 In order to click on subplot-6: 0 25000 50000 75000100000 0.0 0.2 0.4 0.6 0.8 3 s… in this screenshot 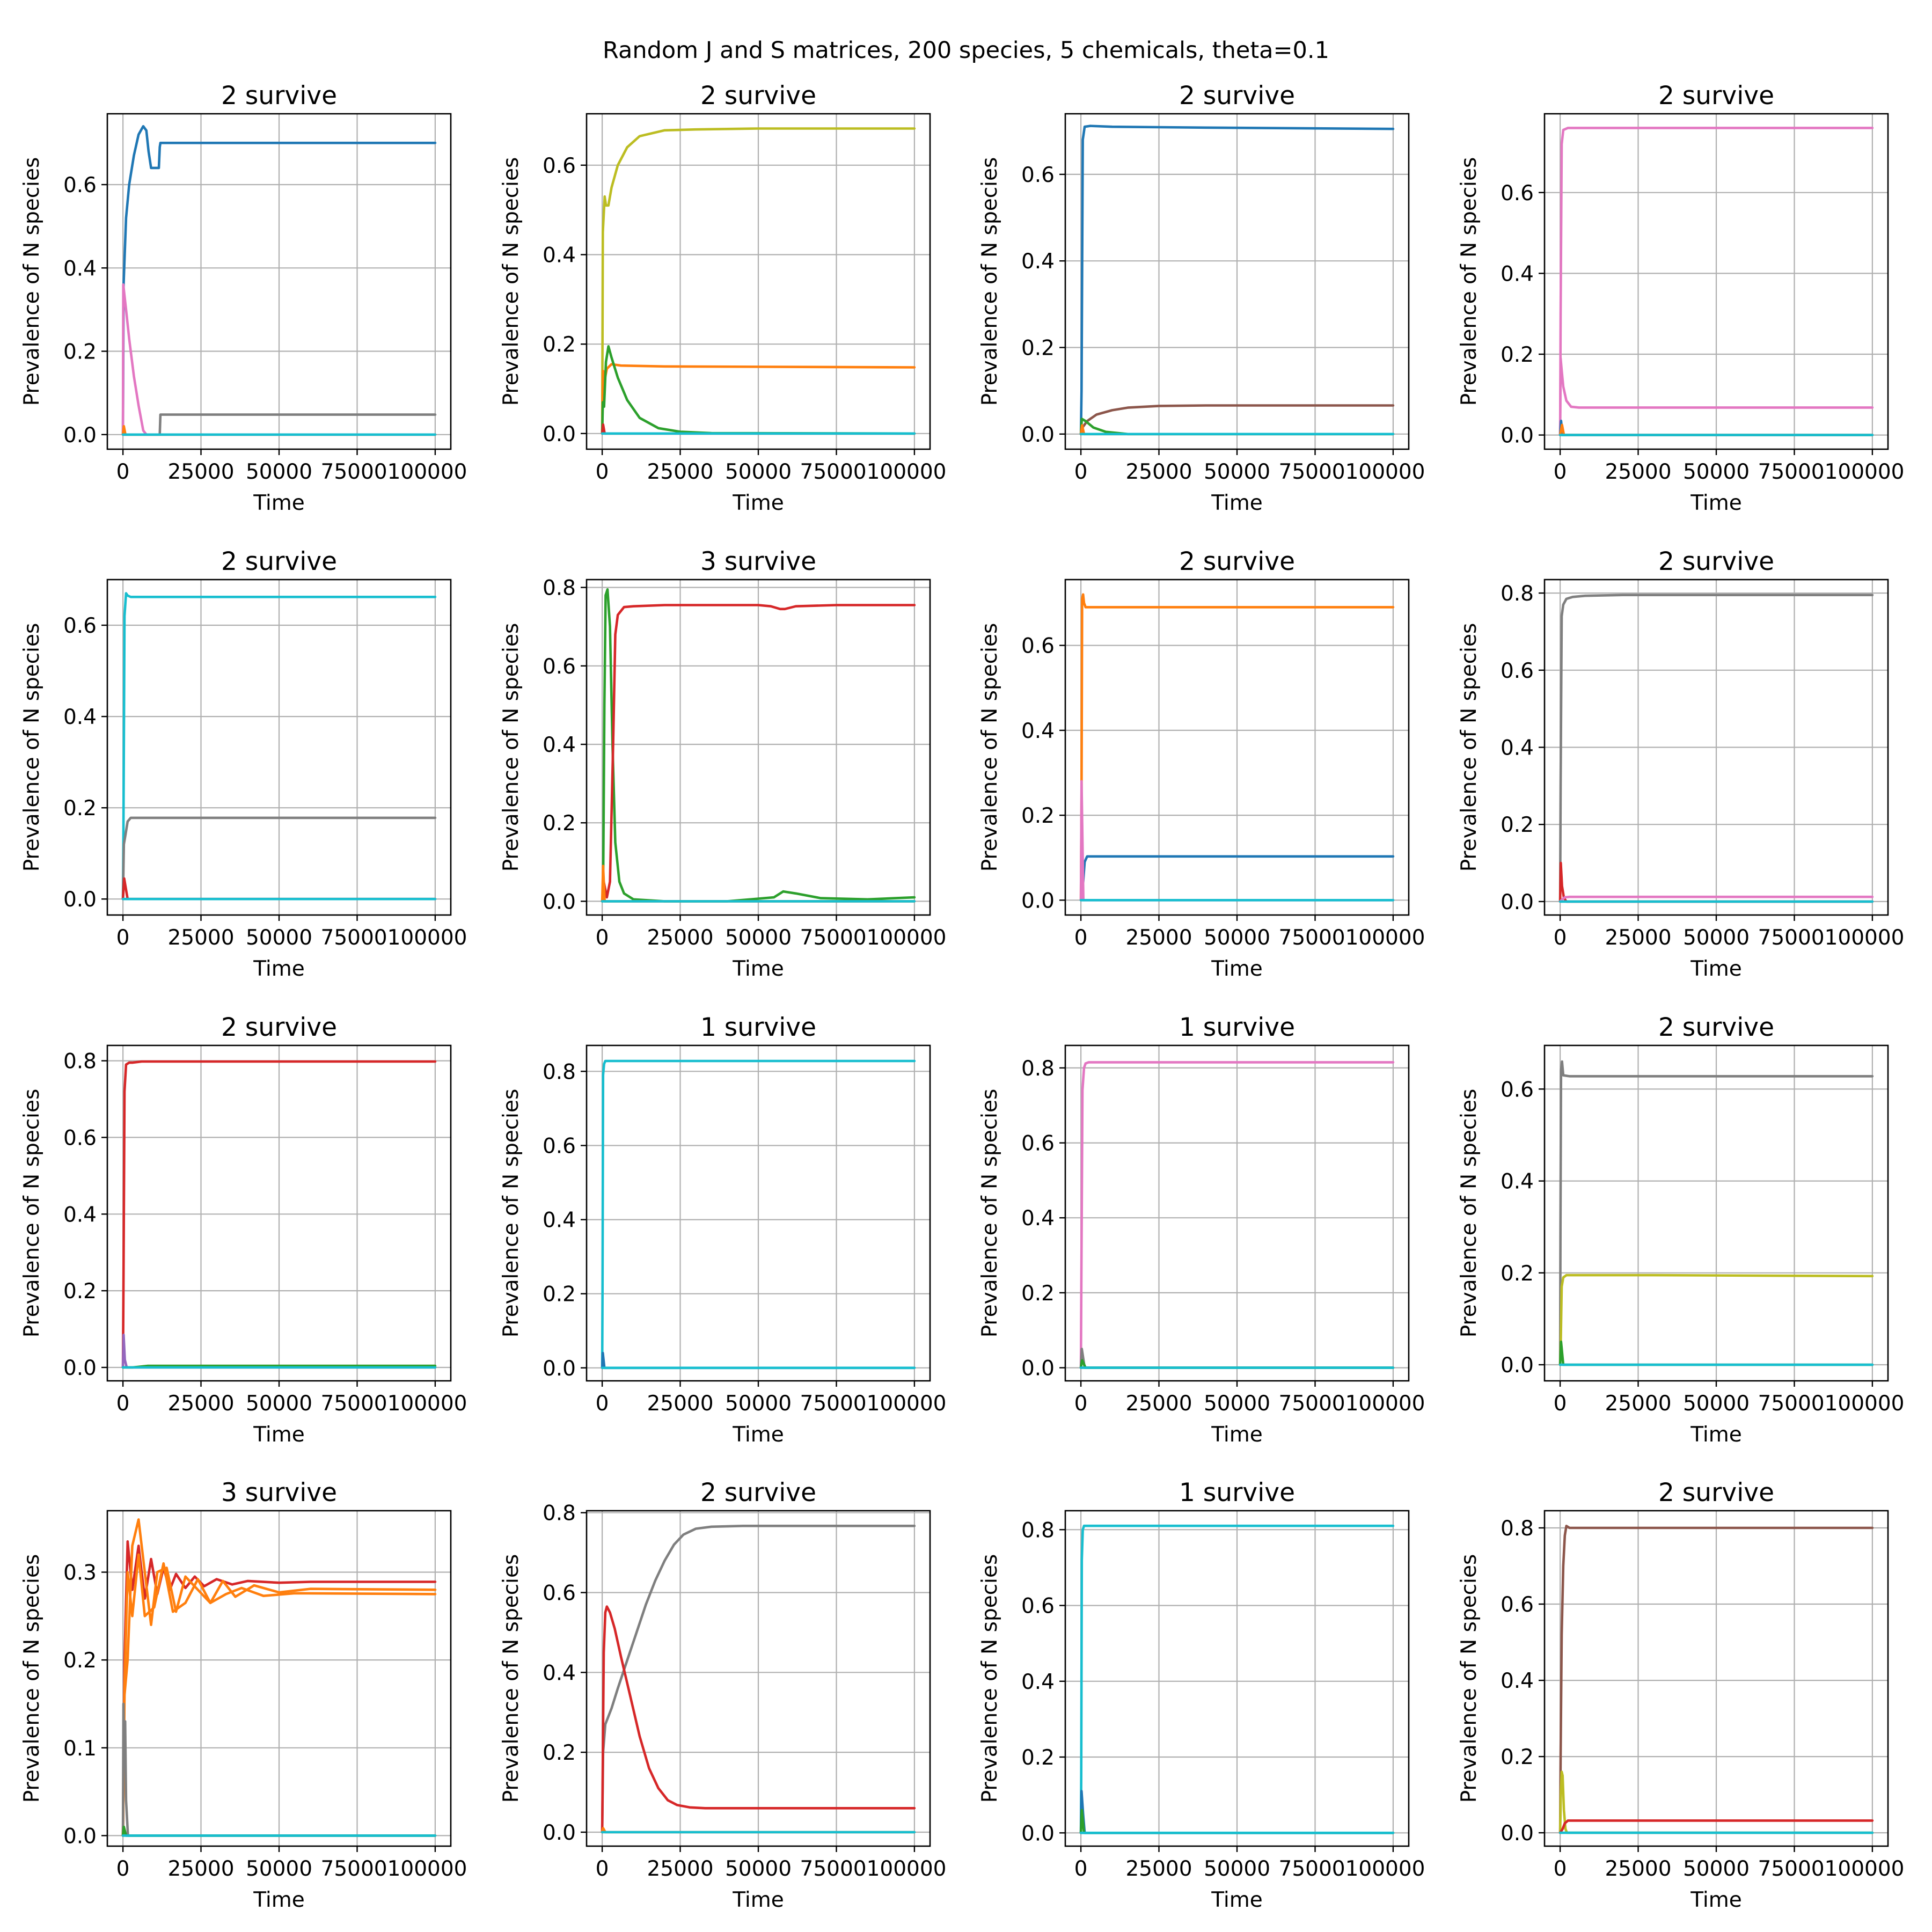, I will do `click(722, 764)`.